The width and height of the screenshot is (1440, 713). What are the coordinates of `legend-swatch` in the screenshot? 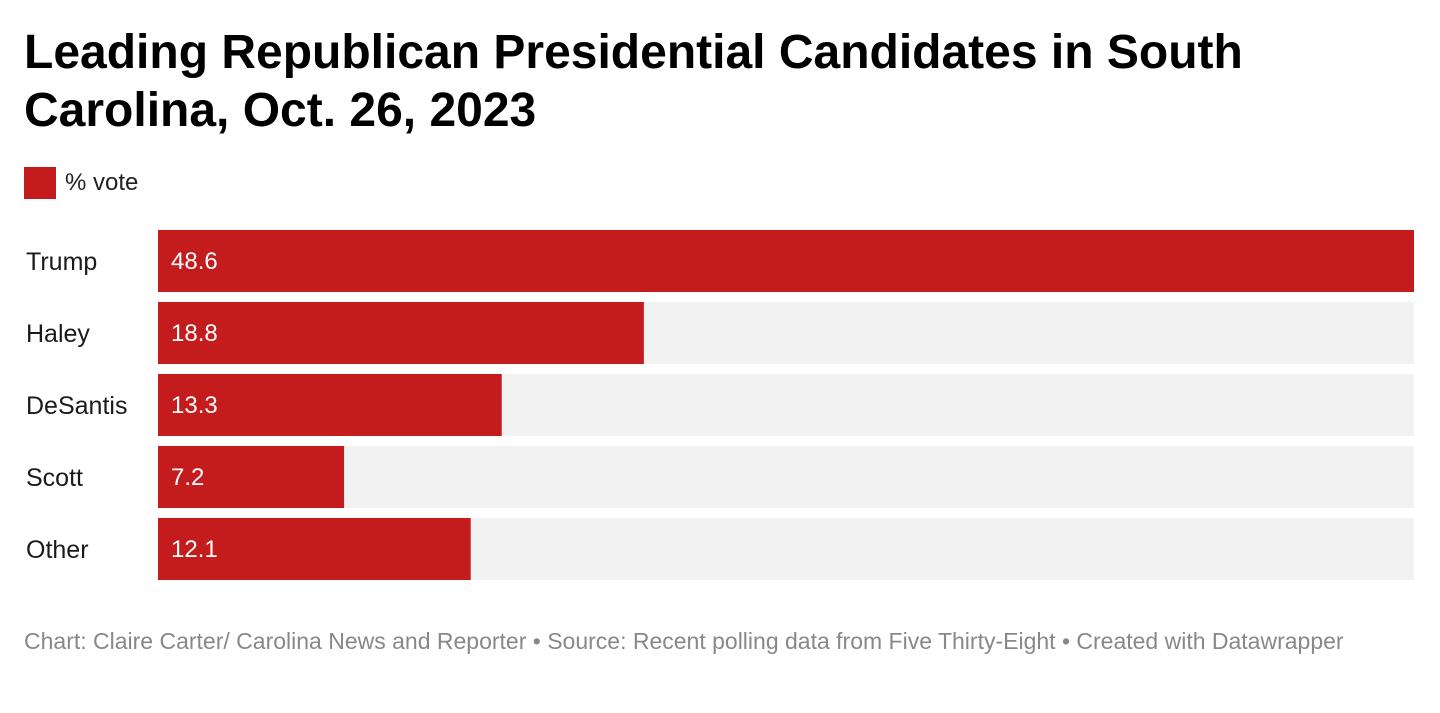 It's located at (40, 183).